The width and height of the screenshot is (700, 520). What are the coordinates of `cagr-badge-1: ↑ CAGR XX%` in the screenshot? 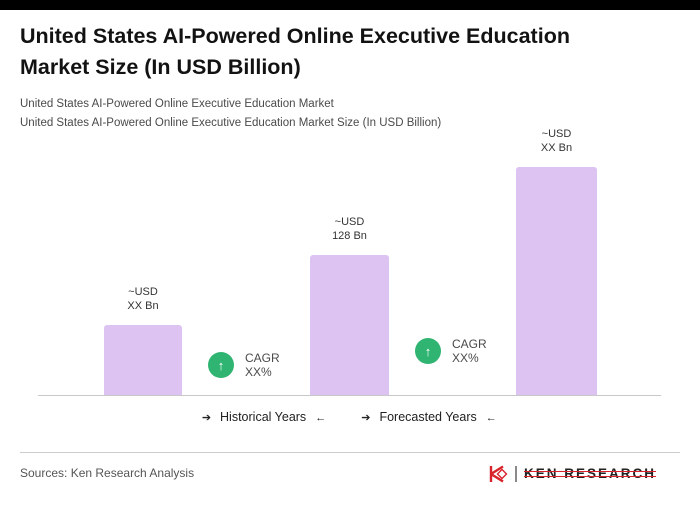 It's located at (244, 365).